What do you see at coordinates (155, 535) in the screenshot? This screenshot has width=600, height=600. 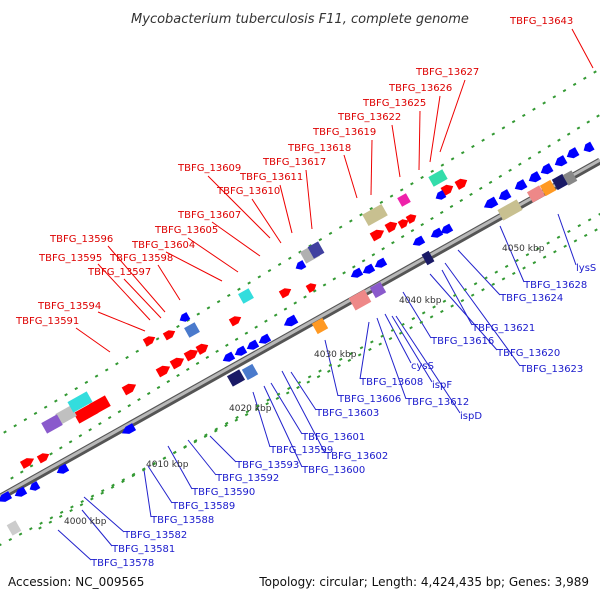 I see `gene-label: TBFG_13582` at bounding box center [155, 535].